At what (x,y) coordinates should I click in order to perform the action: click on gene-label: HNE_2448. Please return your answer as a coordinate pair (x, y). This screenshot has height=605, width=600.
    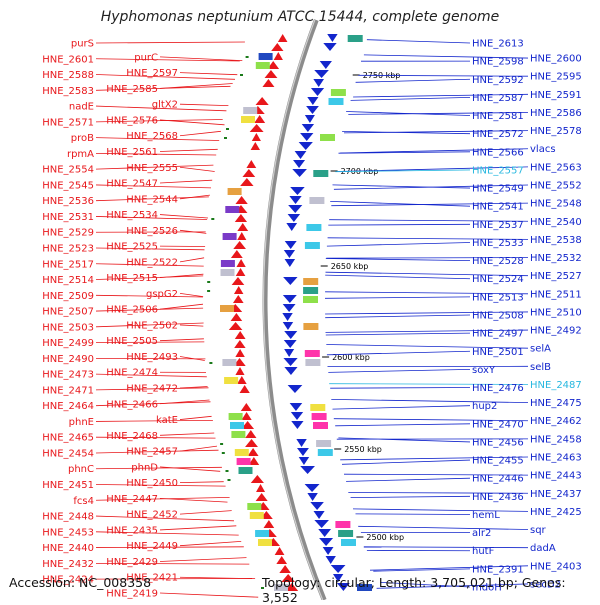
    Looking at the image, I should click on (68, 517).